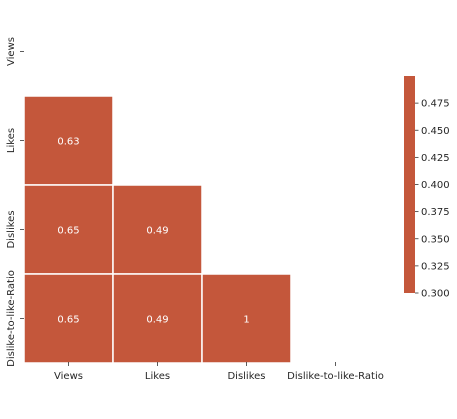  What do you see at coordinates (219, 372) in the screenshot?
I see `x-axis: Views Likes Dislikes Dislike-to-like-Ratio` at bounding box center [219, 372].